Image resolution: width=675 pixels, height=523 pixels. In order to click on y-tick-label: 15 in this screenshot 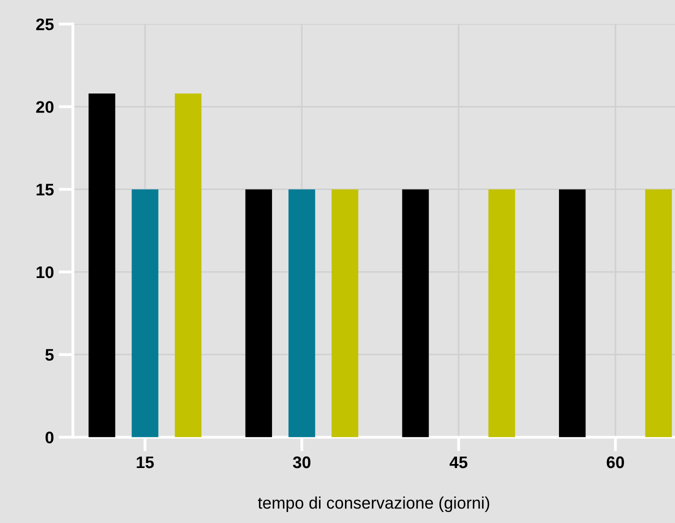, I will do `click(45, 190)`.